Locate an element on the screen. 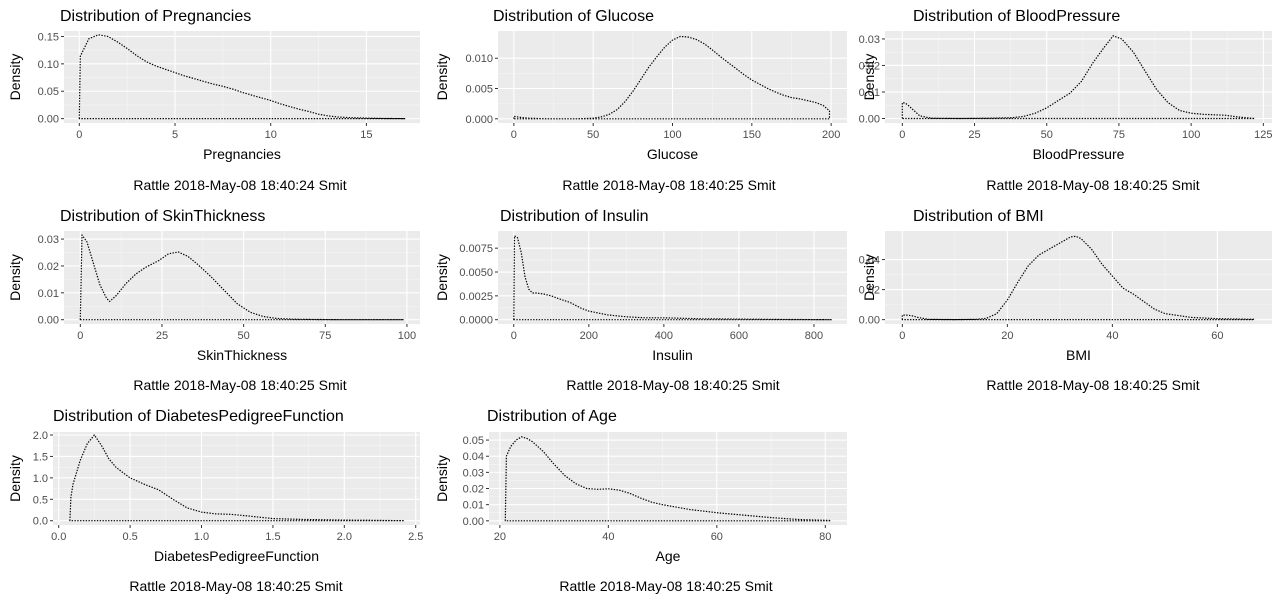 The height and width of the screenshot is (602, 1280). x-axis-label: Pregnancies is located at coordinates (242, 154).